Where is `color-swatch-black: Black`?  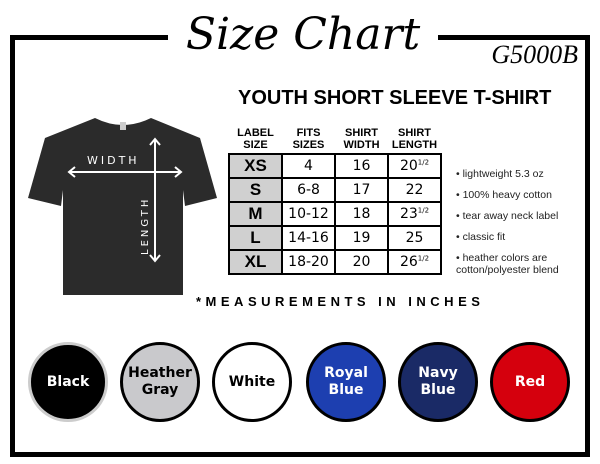
color-swatch-black: Black is located at coordinates (68, 382).